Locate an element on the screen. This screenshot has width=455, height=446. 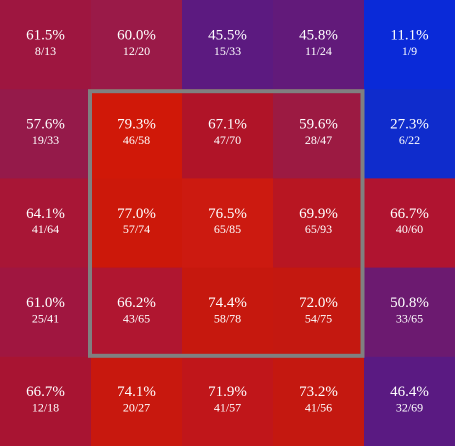
cell-percent: 79.3% is located at coordinates (136, 125).